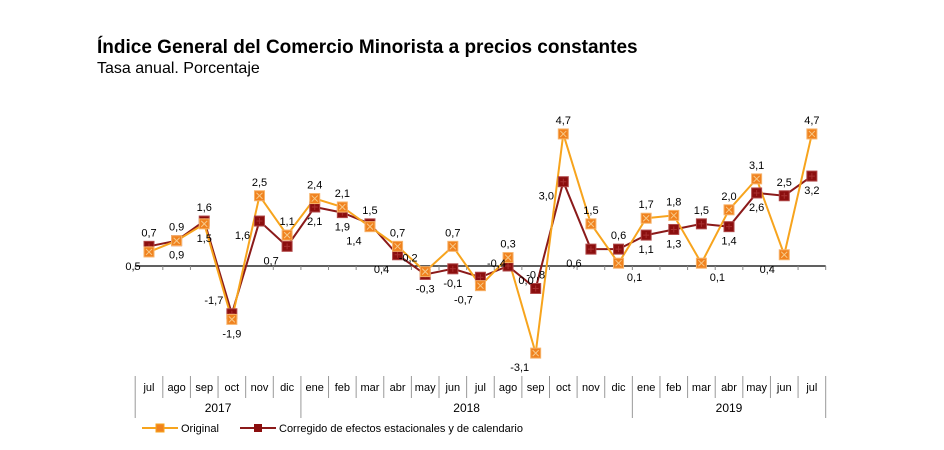 The width and height of the screenshot is (944, 450). I want to click on data-label-original: 0,7, so click(452, 233).